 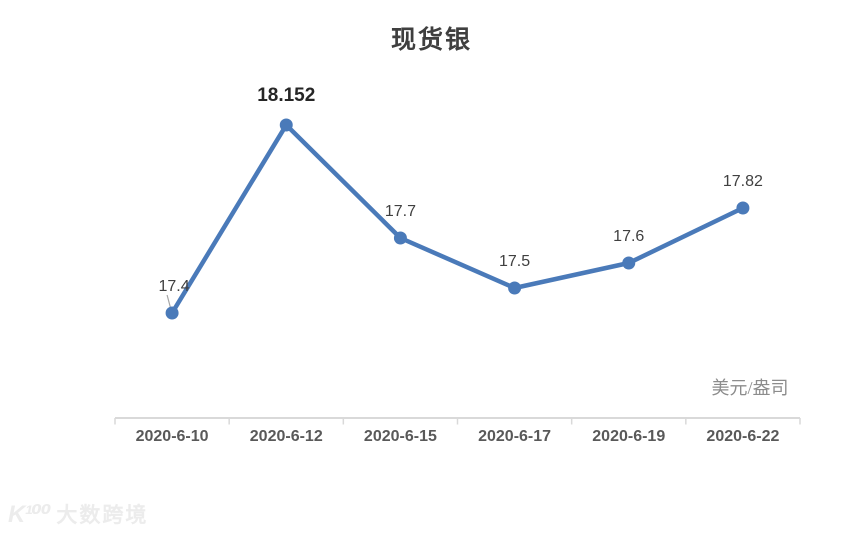 I want to click on x-axis-label: 2020-6-10, so click(x=172, y=436).